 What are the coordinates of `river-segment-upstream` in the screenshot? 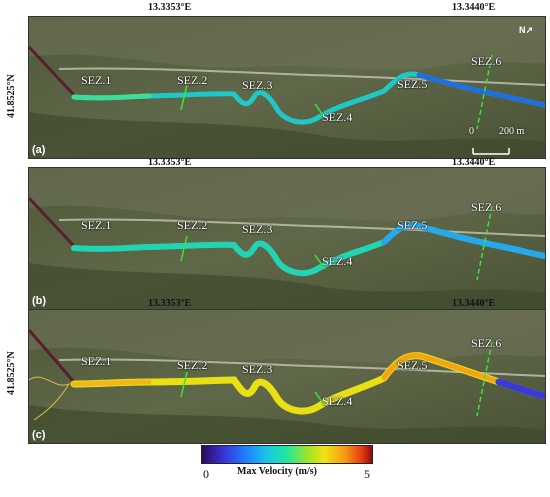 It's located at (111, 383).